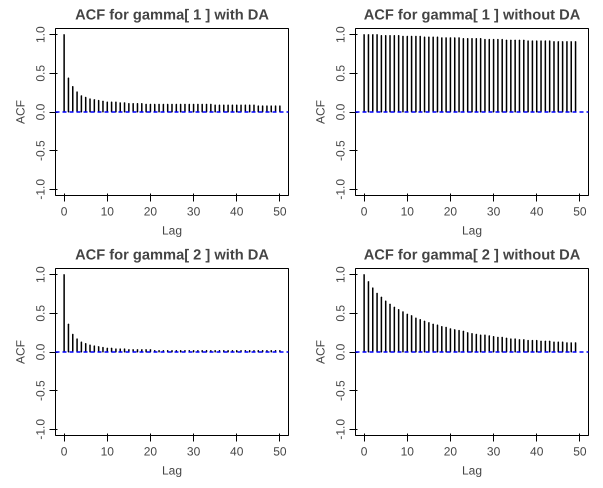 This screenshot has width=603, height=488. Describe the element at coordinates (172, 256) in the screenshot. I see `chart-title: ACF for gamma[ 2 ] with DA` at that location.